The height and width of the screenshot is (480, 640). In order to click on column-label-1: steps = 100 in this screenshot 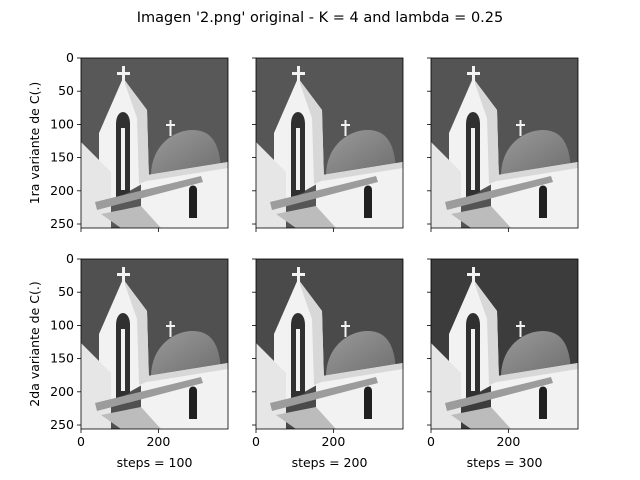, I will do `click(155, 462)`.